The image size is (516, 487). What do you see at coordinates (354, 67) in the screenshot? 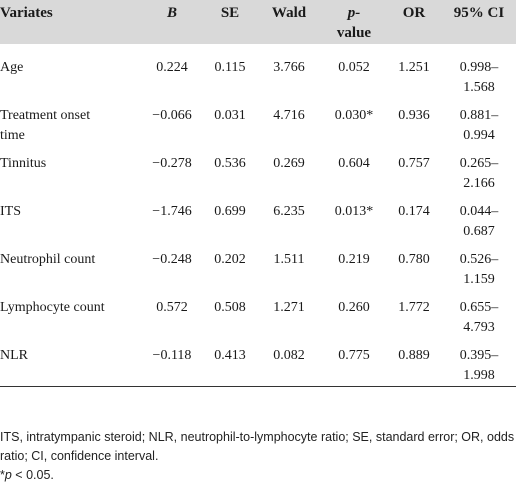
I see `cell-p: 0.052` at bounding box center [354, 67].